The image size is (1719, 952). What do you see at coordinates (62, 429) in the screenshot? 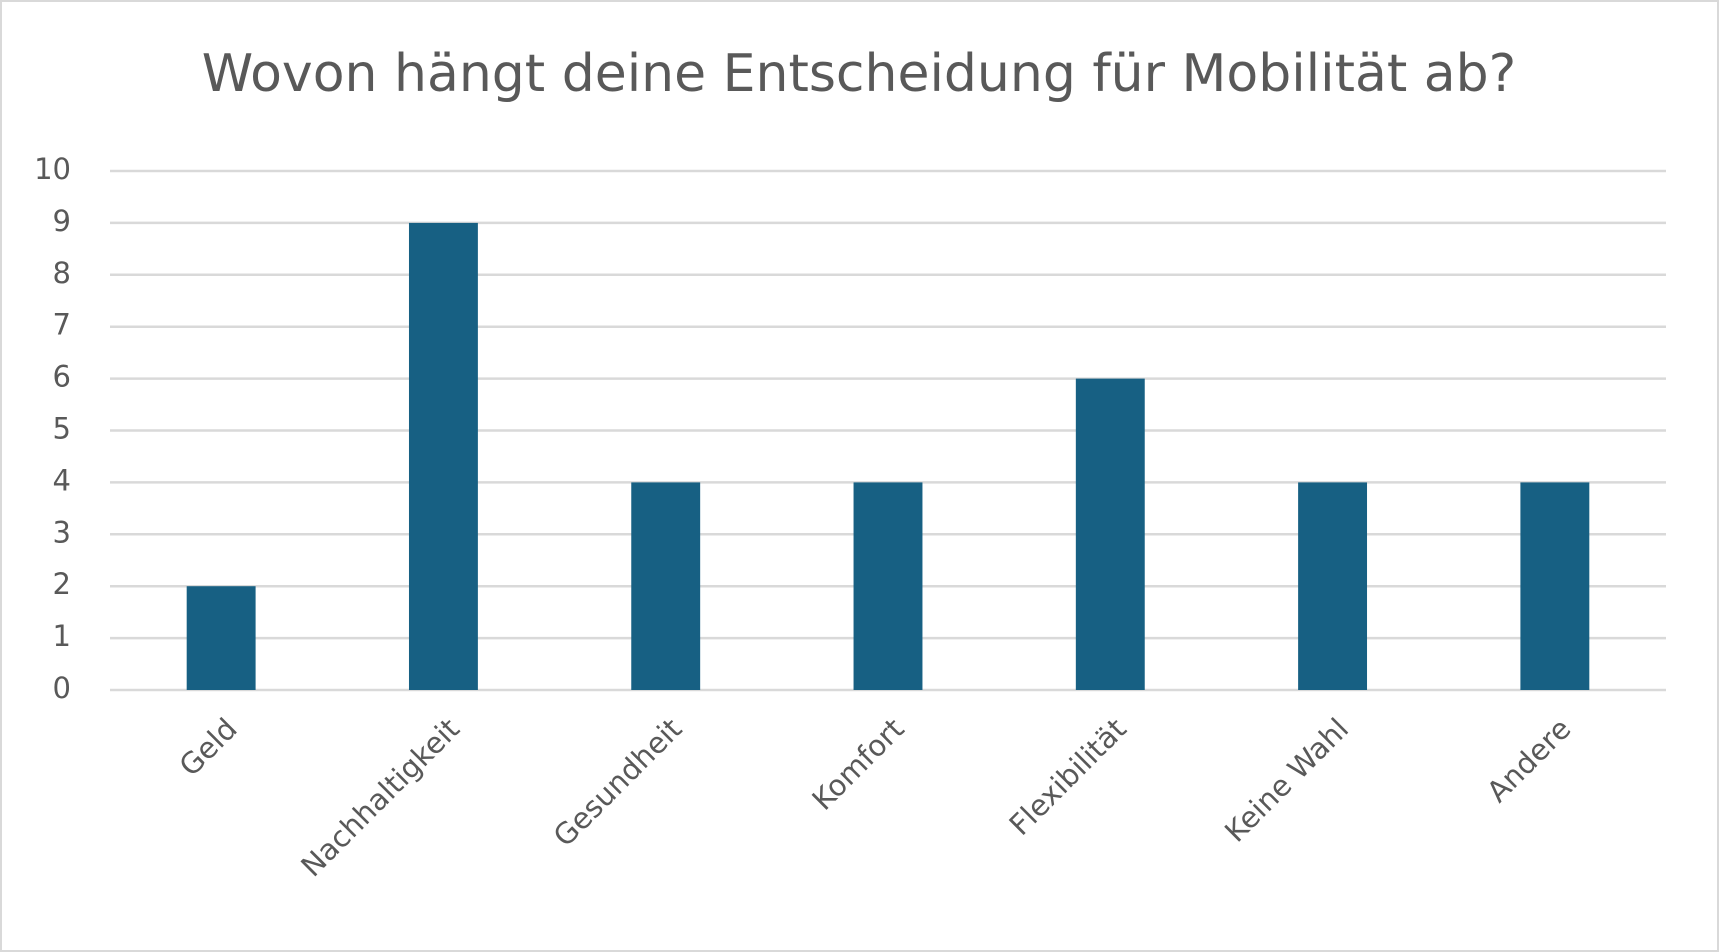
I see `y-tick-label: 5` at bounding box center [62, 429].